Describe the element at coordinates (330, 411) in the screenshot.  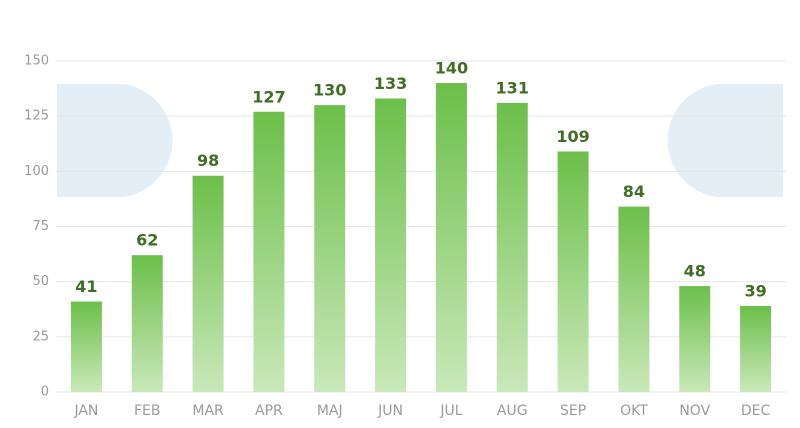
I see `x-tick-label: MAJ` at that location.